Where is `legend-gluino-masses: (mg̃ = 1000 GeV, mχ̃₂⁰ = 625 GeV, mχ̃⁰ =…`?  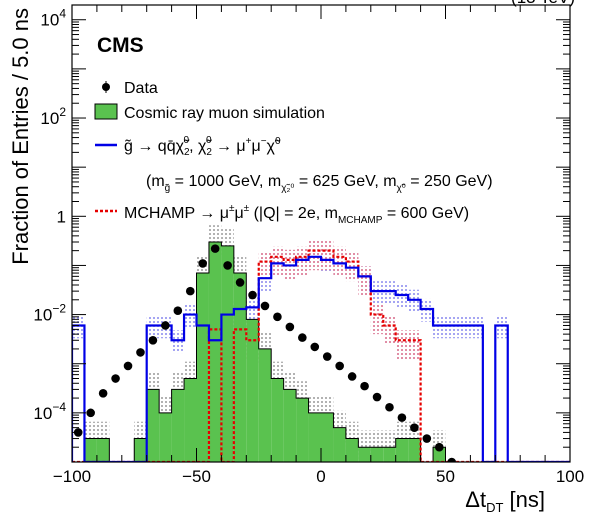 legend-gluino-masses: (mg̃ = 1000 GeV, mχ̃₂⁰ = 625 GeV, mχ̃⁰ =… is located at coordinates (319, 183).